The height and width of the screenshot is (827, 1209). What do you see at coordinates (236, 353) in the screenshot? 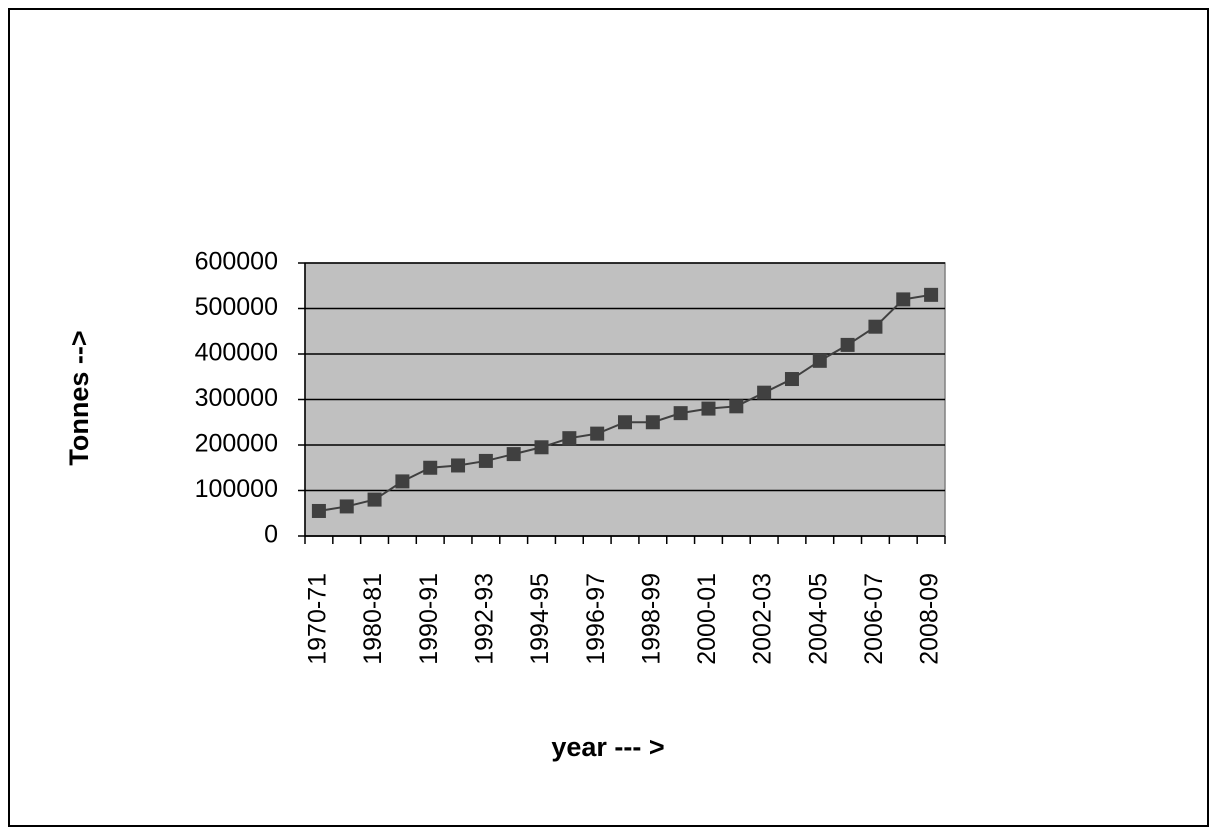
I see `y-tick-label: 400000` at bounding box center [236, 353].